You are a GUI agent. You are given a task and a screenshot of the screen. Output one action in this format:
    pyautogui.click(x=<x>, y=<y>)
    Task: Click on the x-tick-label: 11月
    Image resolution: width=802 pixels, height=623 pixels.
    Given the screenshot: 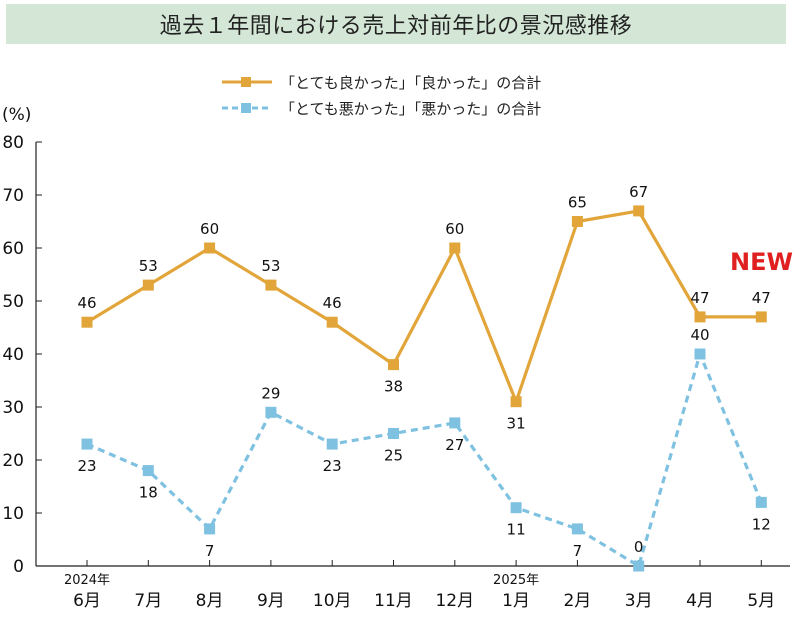 What is the action you would take?
    pyautogui.click(x=393, y=601)
    